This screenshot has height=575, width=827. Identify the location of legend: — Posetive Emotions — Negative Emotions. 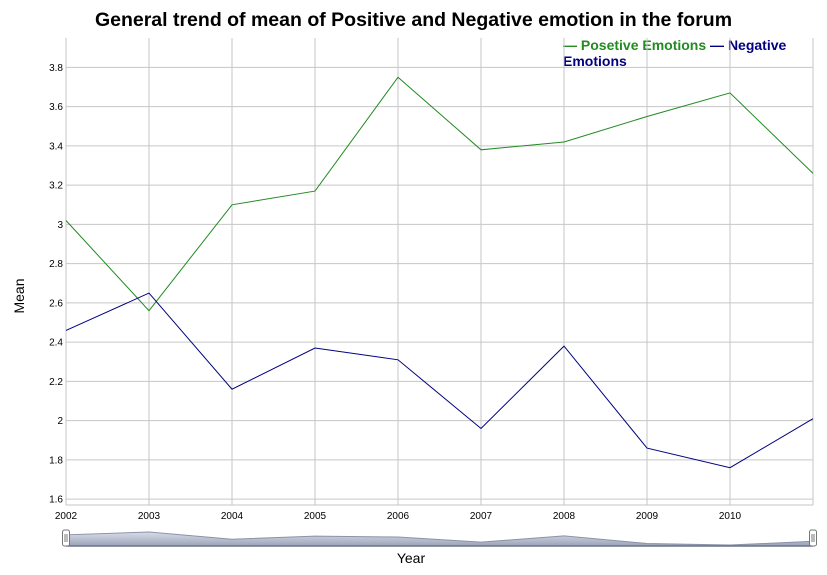
(688, 53).